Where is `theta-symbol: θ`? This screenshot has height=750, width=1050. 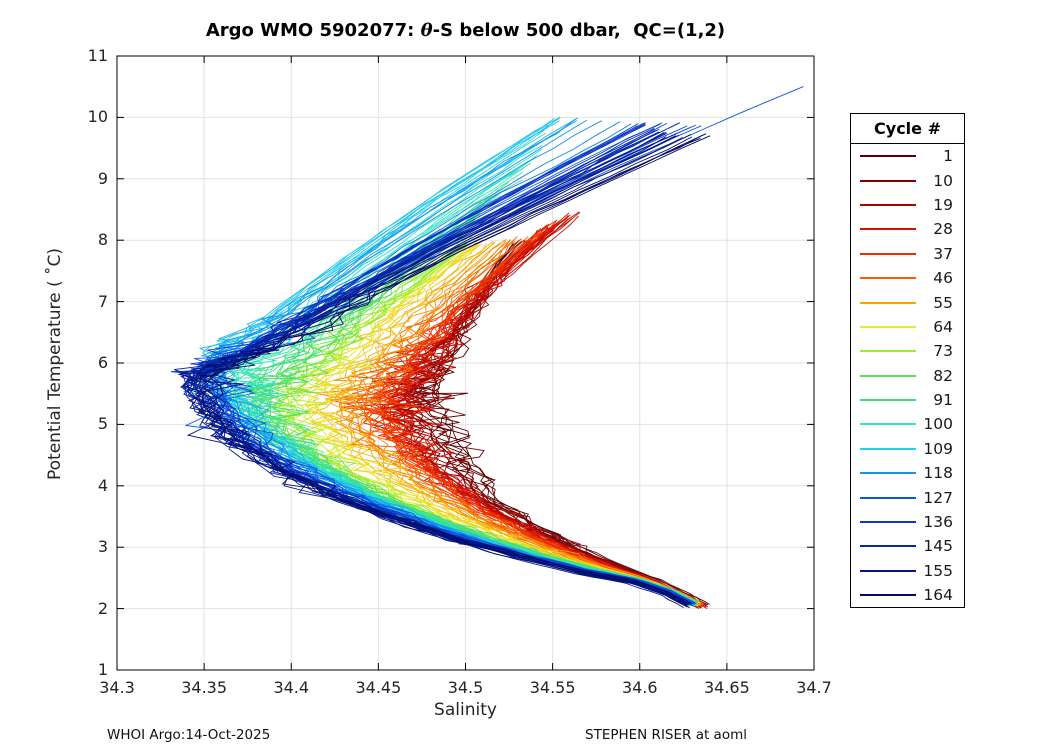 theta-symbol: θ is located at coordinates (426, 30).